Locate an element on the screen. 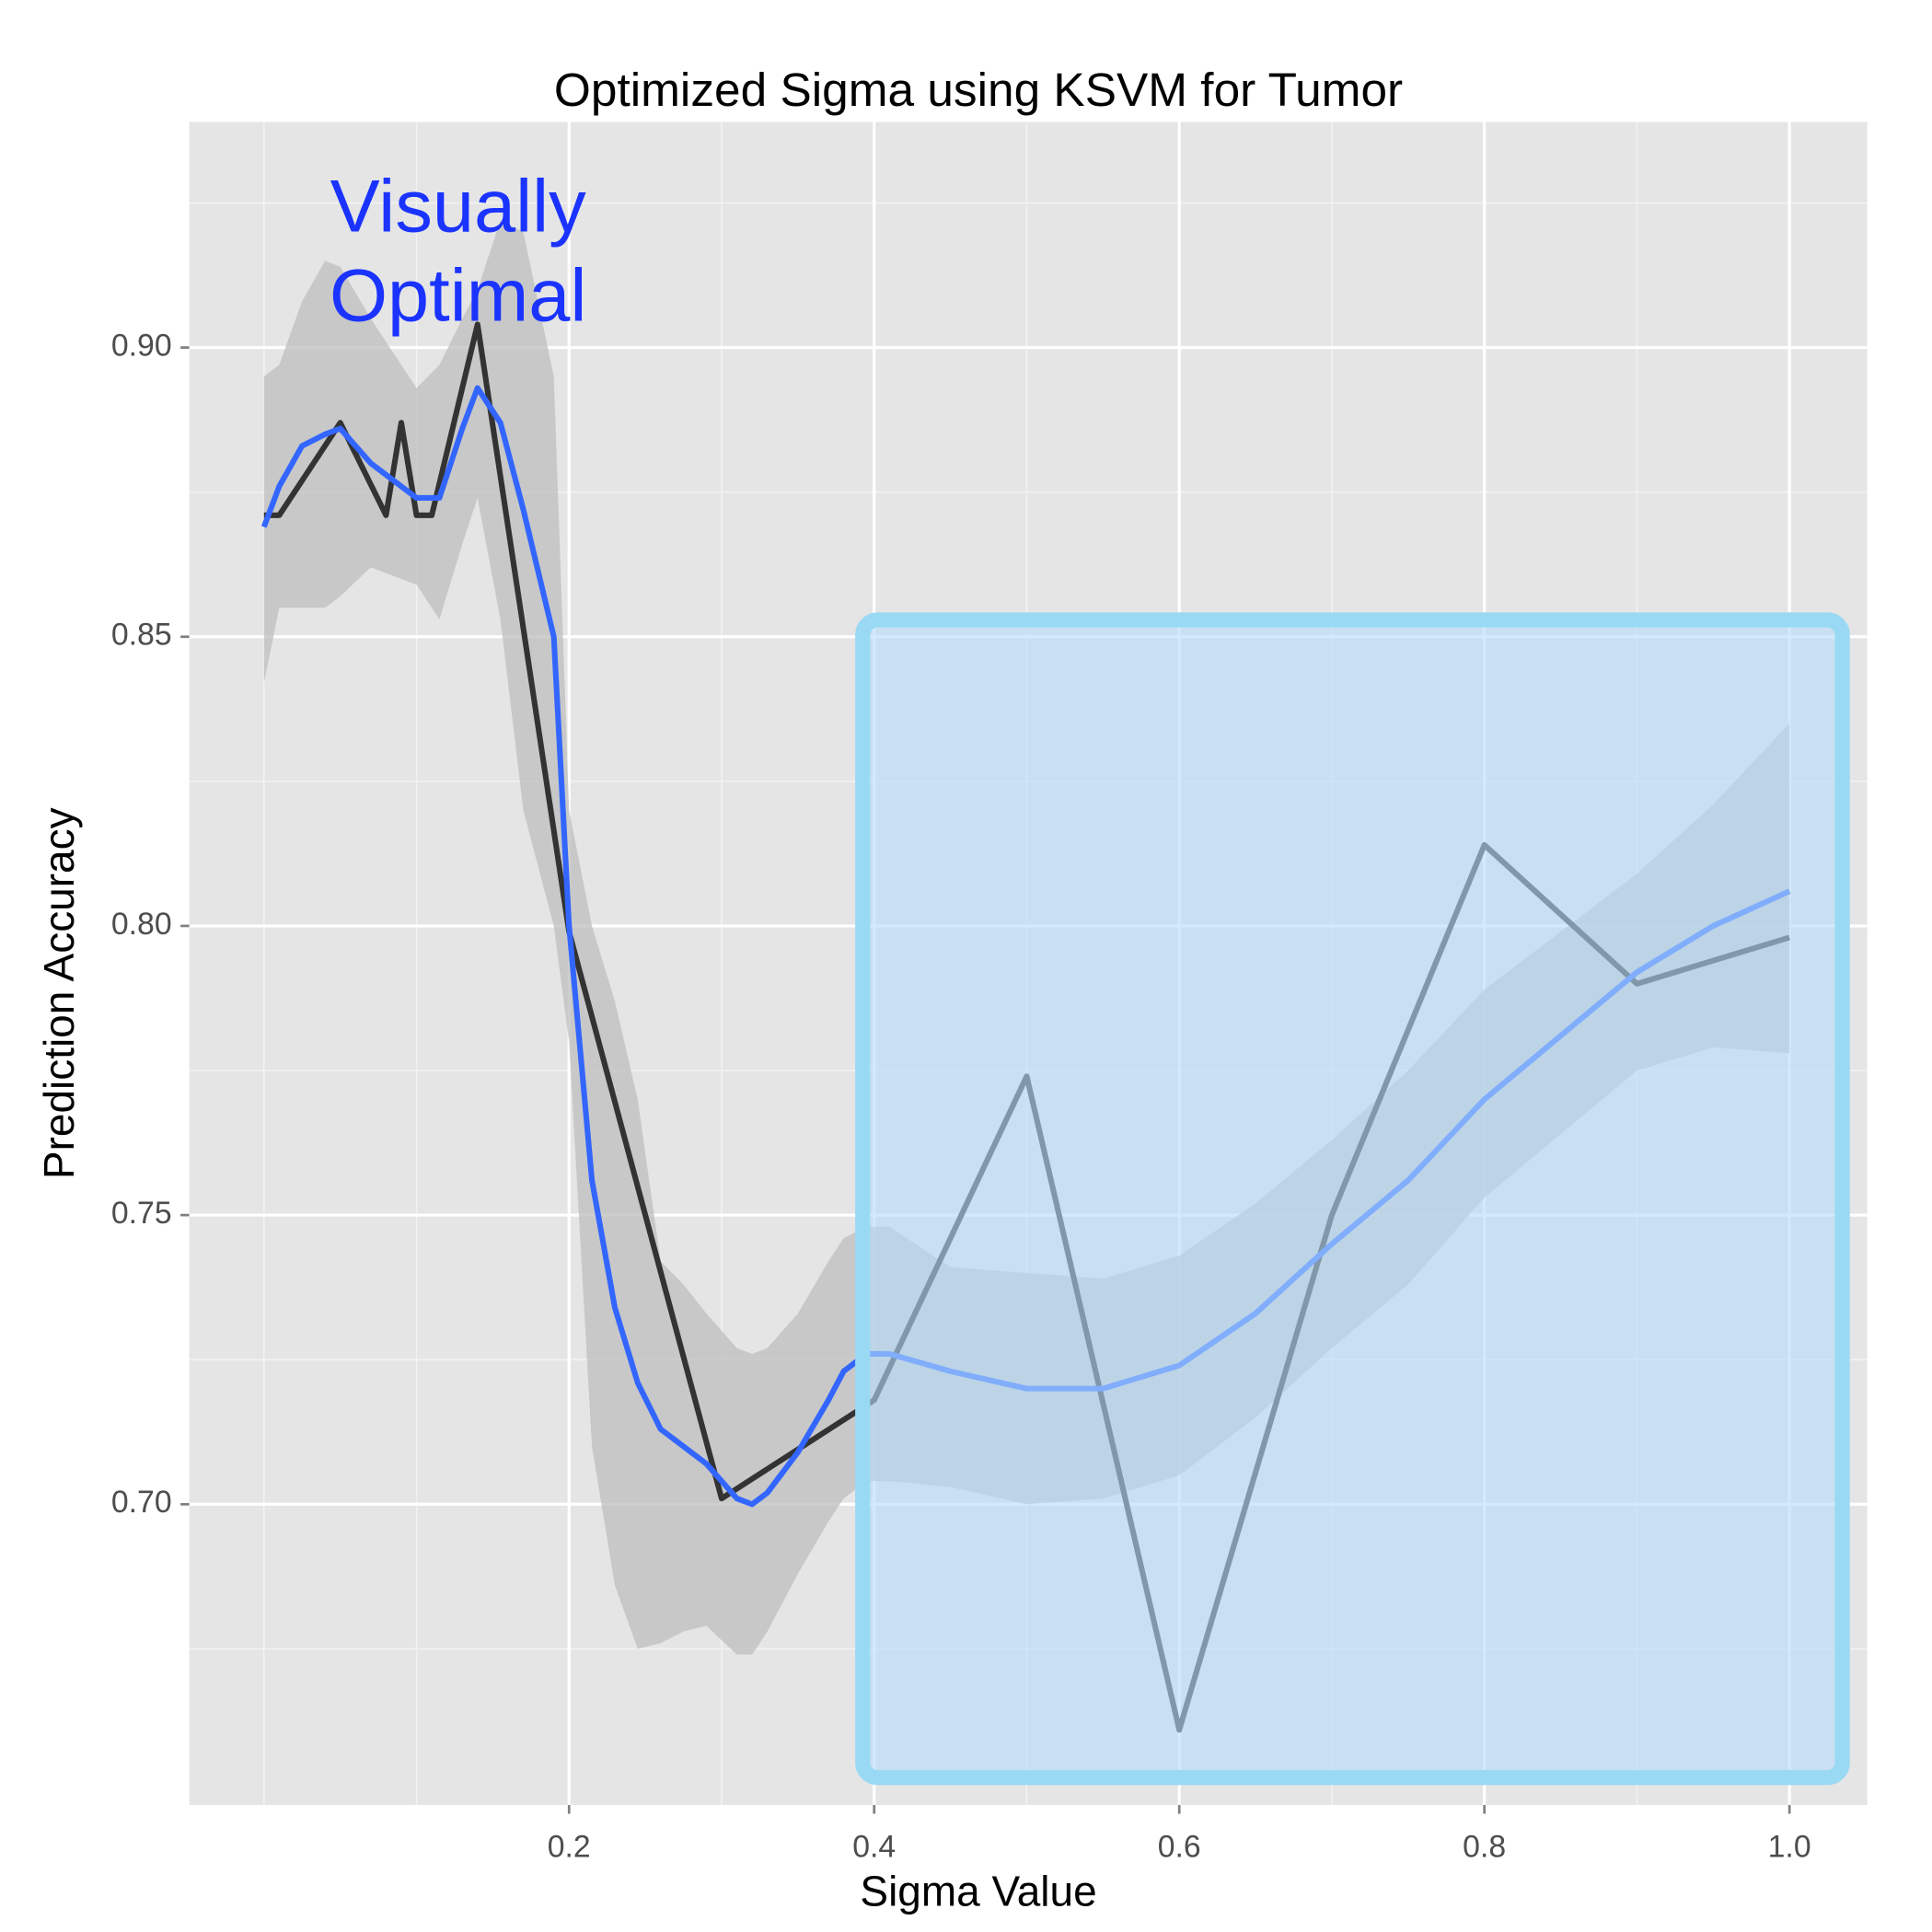  y-tick-label: 0.85 is located at coordinates (142, 635).